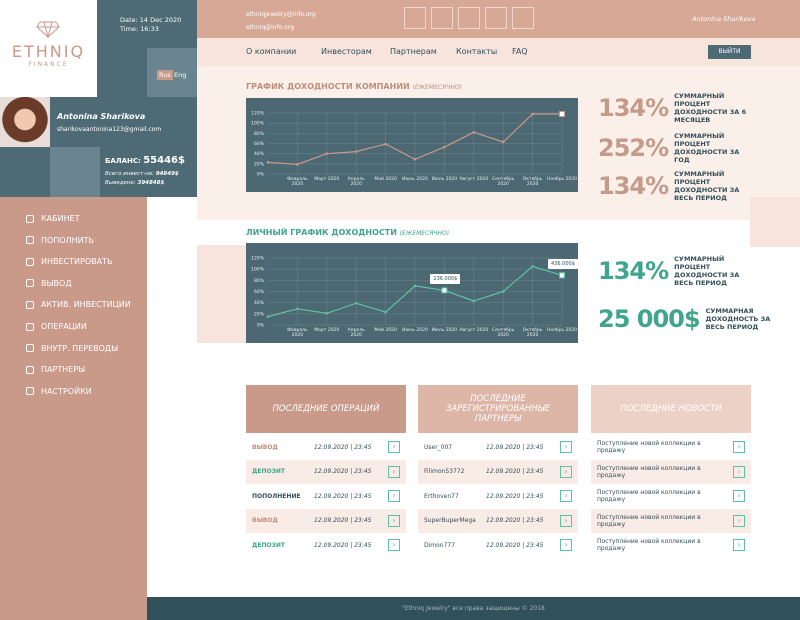  What do you see at coordinates (78, 304) in the screenshot?
I see `menu-item: АКТИВ. ИНВЕСТИЦИИ` at bounding box center [78, 304].